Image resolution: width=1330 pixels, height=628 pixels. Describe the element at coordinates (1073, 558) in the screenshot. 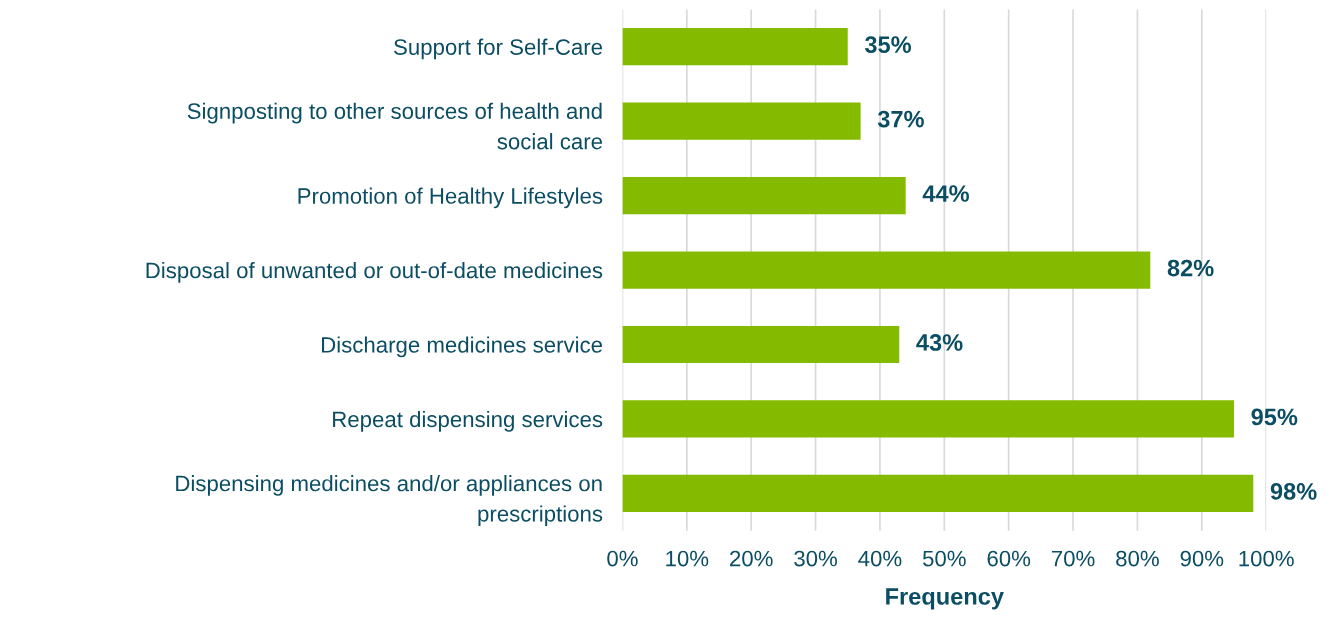

I see `x-tick-label: 70%` at that location.